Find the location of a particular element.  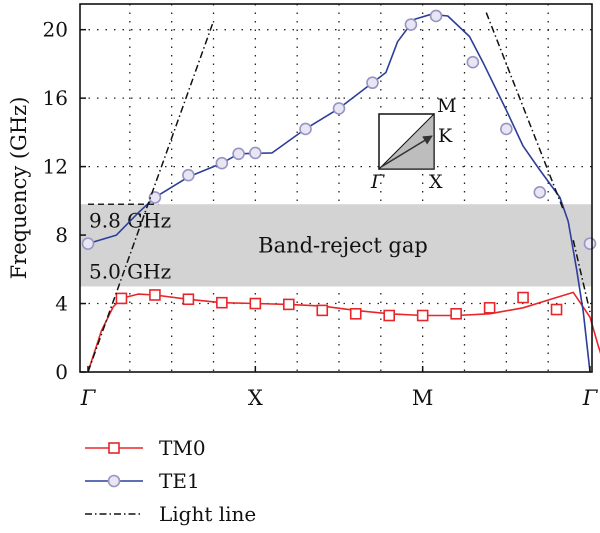

y-tick-label: 8 is located at coordinates (61, 235).